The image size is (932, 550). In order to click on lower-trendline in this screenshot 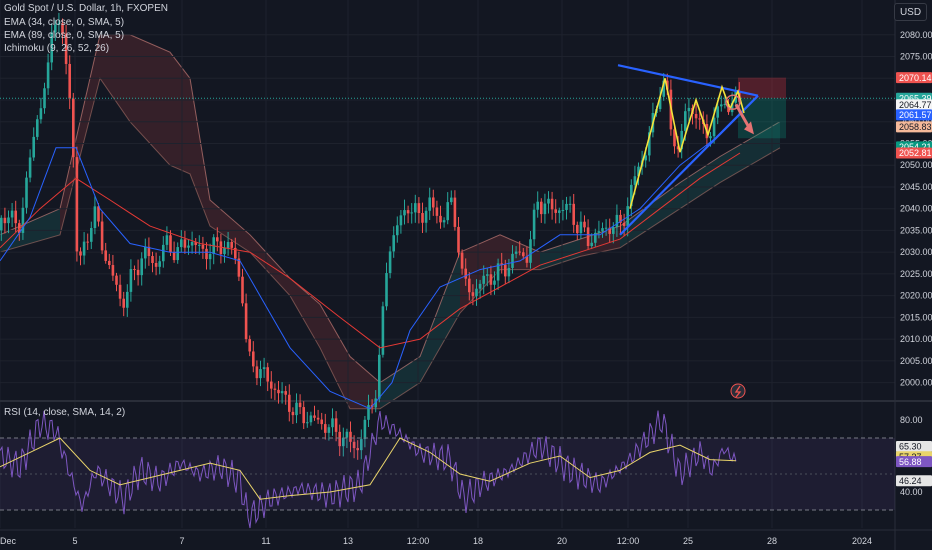, I will do `click(689, 165)`.